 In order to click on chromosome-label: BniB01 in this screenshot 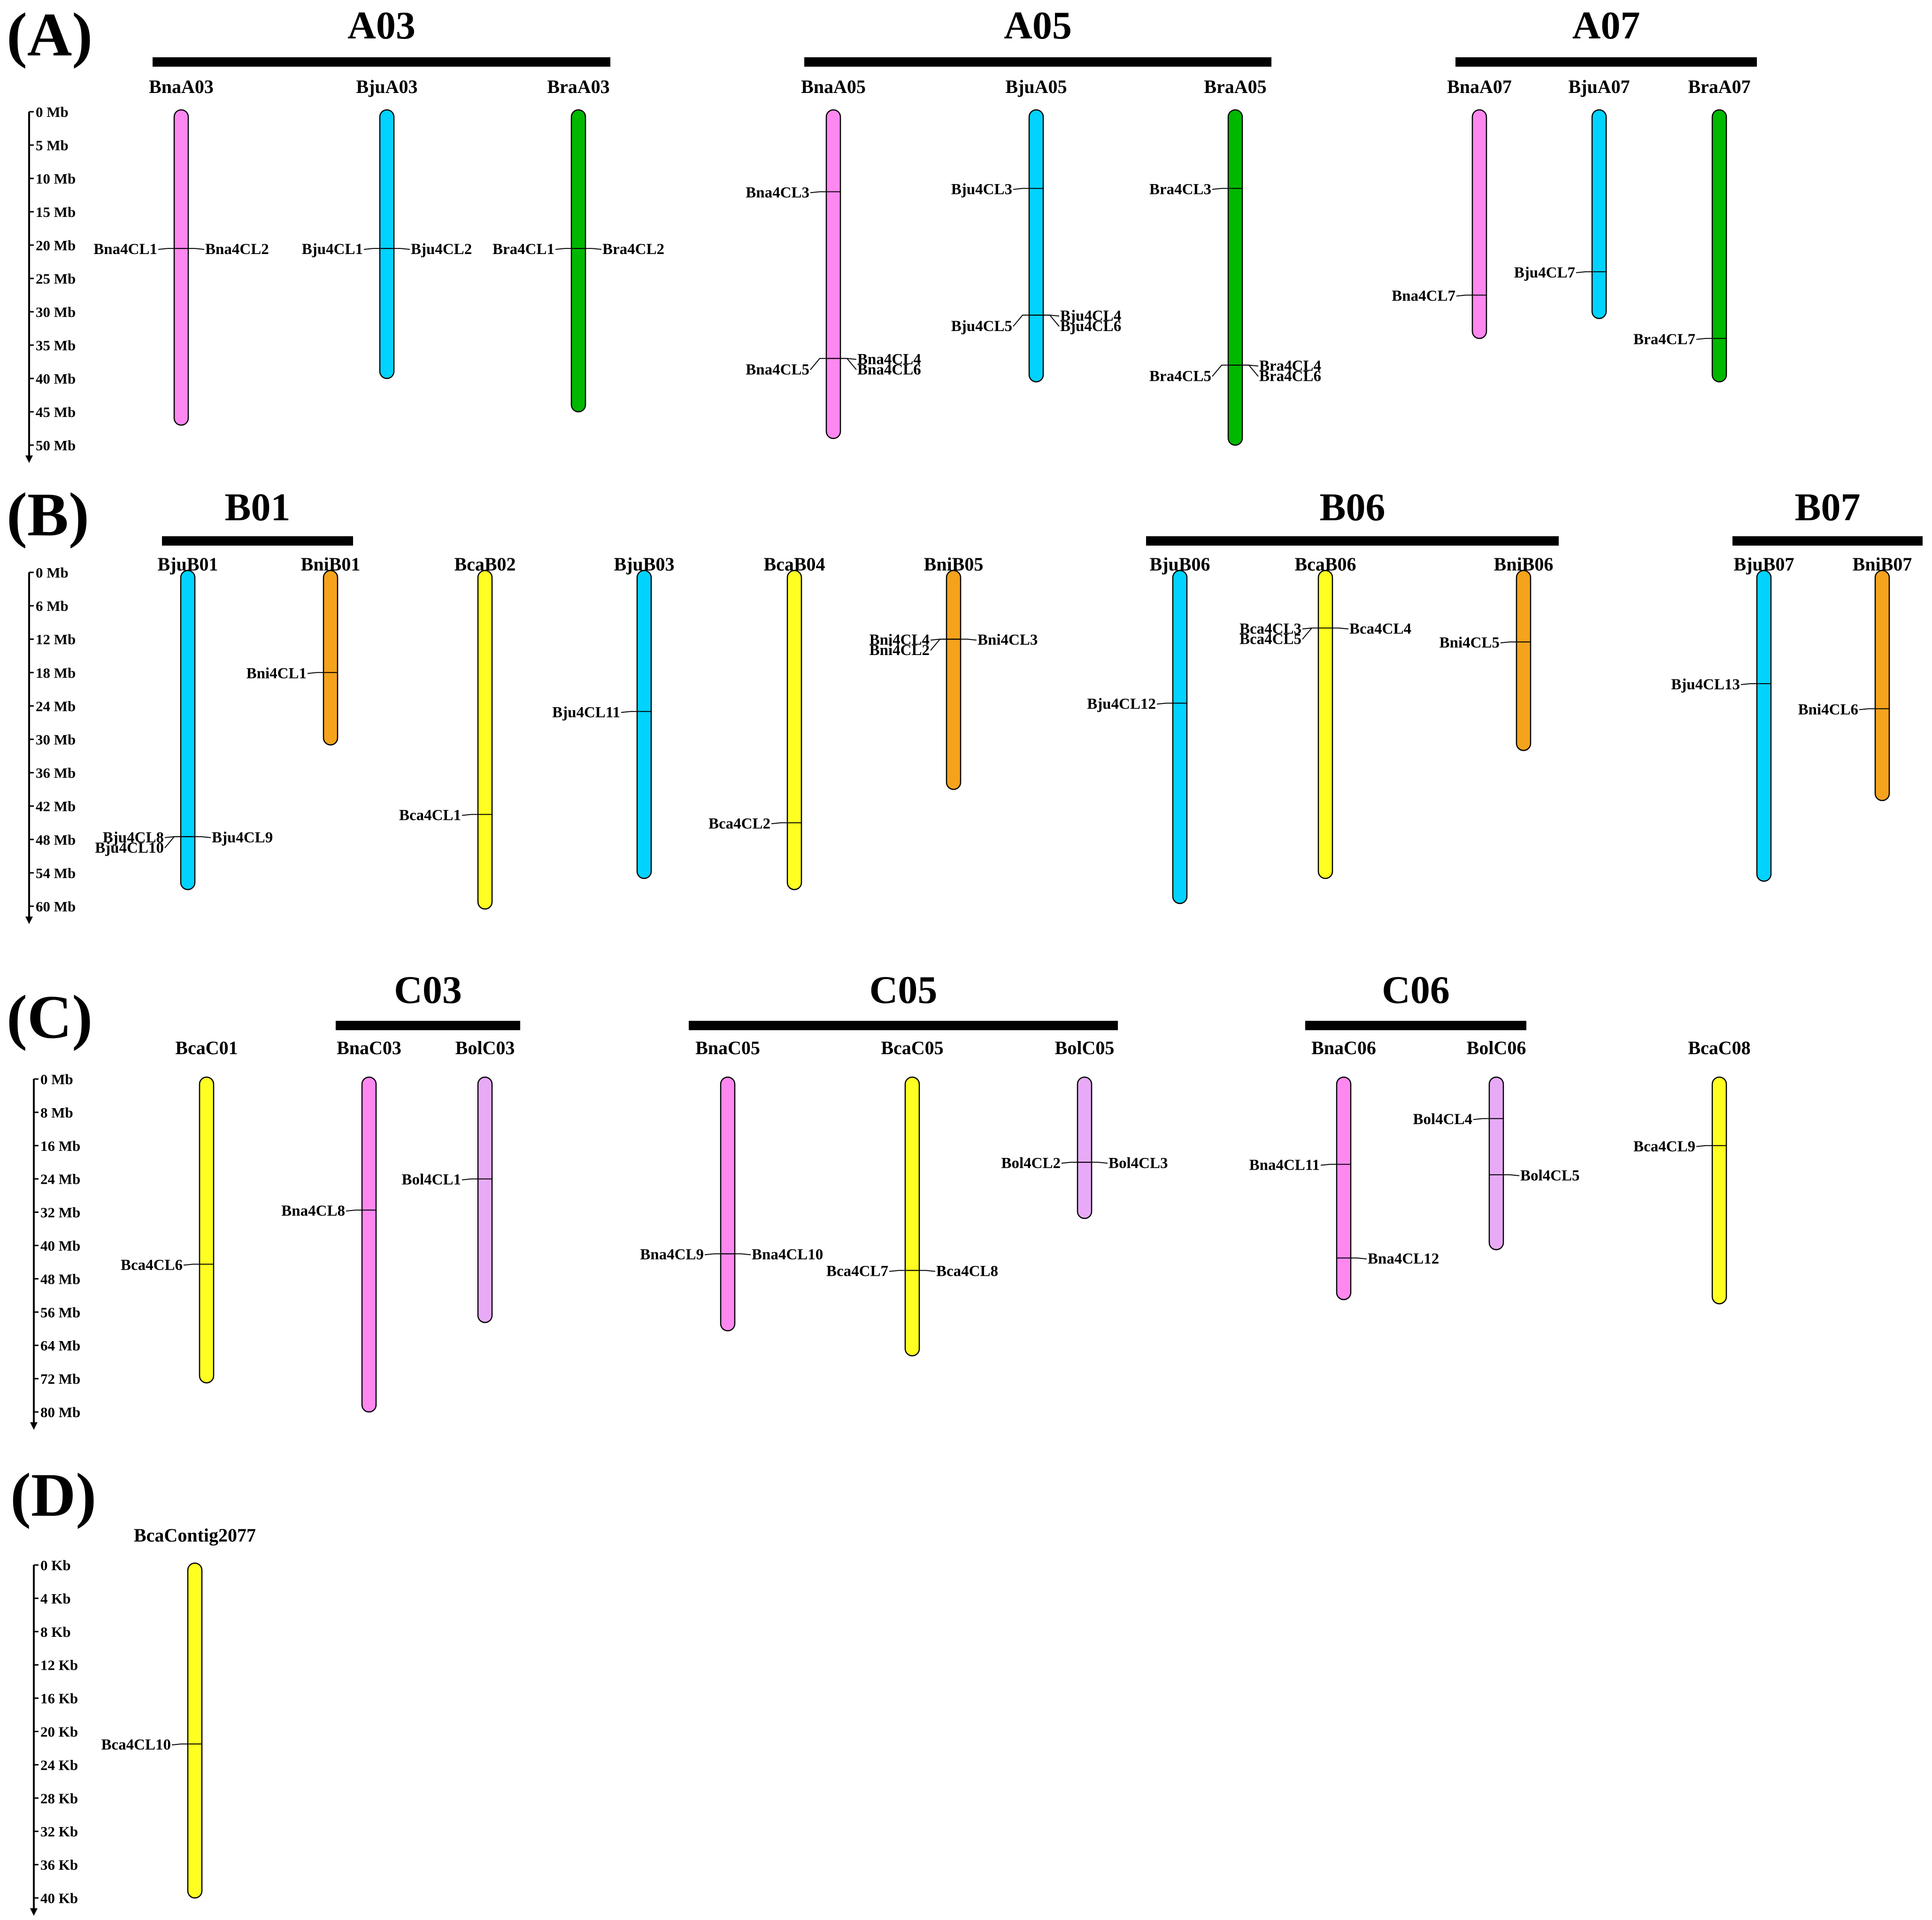, I will do `click(331, 564)`.